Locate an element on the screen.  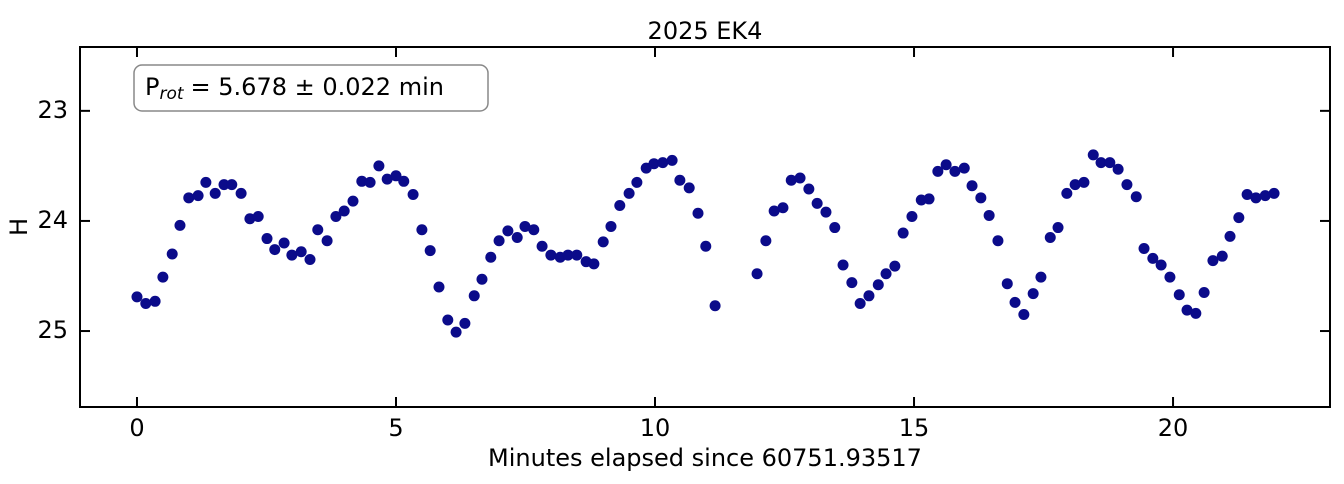
x-tick-label: 15 is located at coordinates (914, 428).